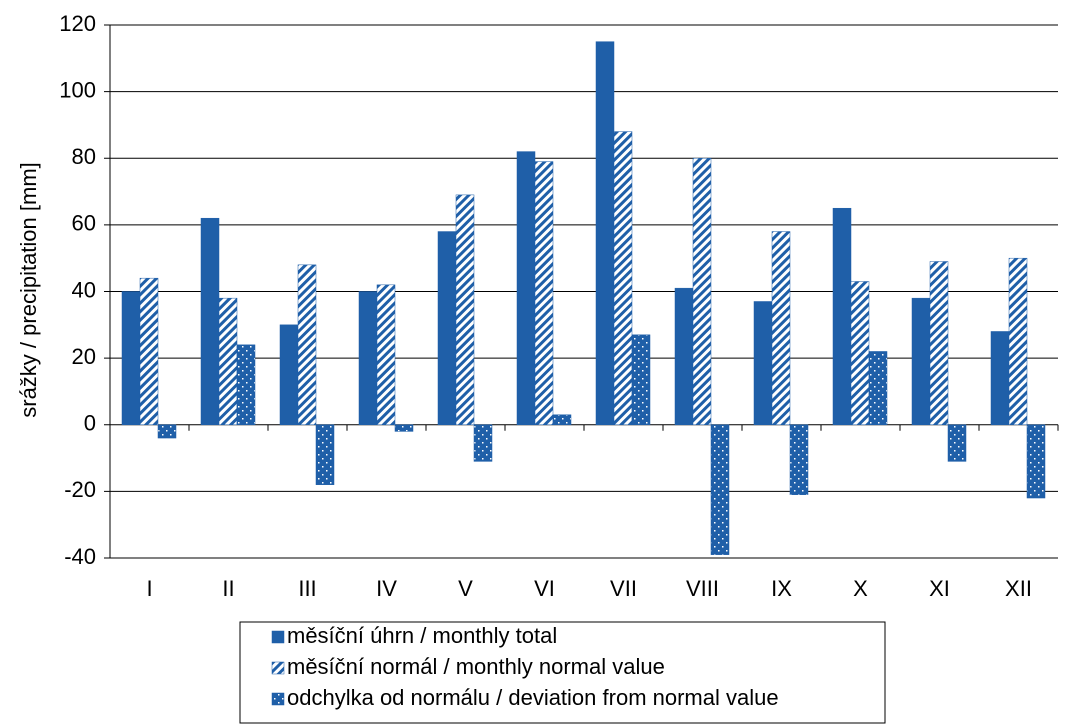  Describe the element at coordinates (149, 588) in the screenshot. I see `x-tick-label: I` at that location.